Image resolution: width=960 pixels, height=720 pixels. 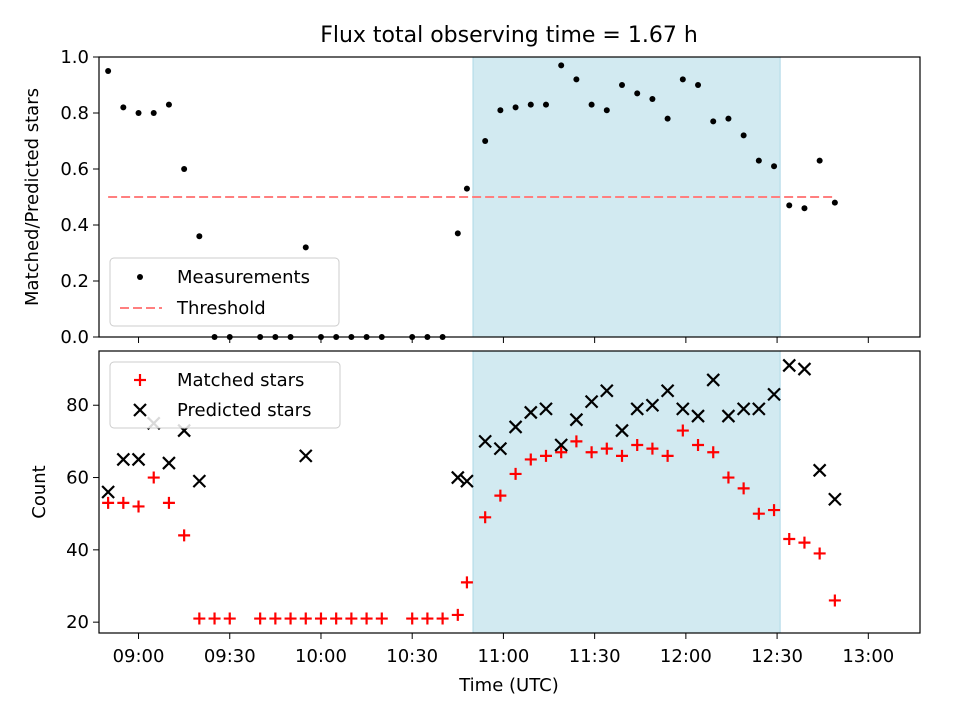 I want to click on x-tick-label: 10:00, so click(x=321, y=656).